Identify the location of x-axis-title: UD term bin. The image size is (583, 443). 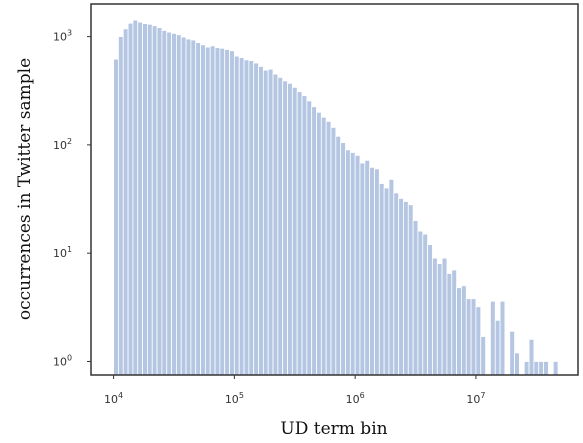
(333, 429).